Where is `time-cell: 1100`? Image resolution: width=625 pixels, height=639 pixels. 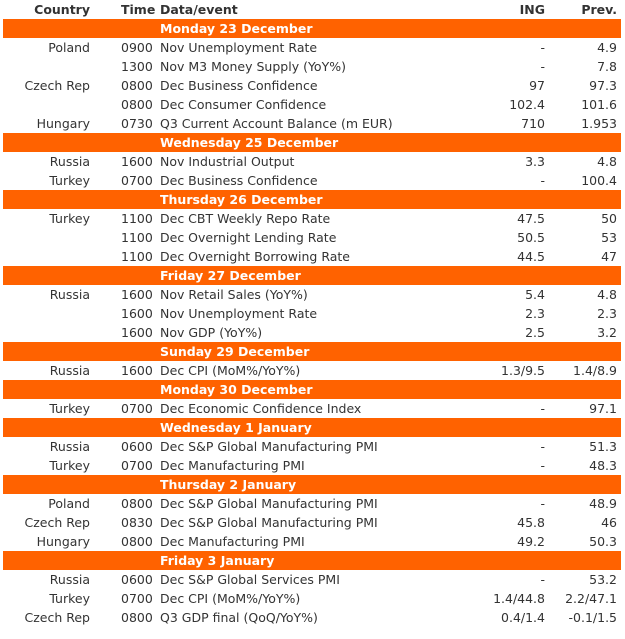 time-cell: 1100 is located at coordinates (137, 256).